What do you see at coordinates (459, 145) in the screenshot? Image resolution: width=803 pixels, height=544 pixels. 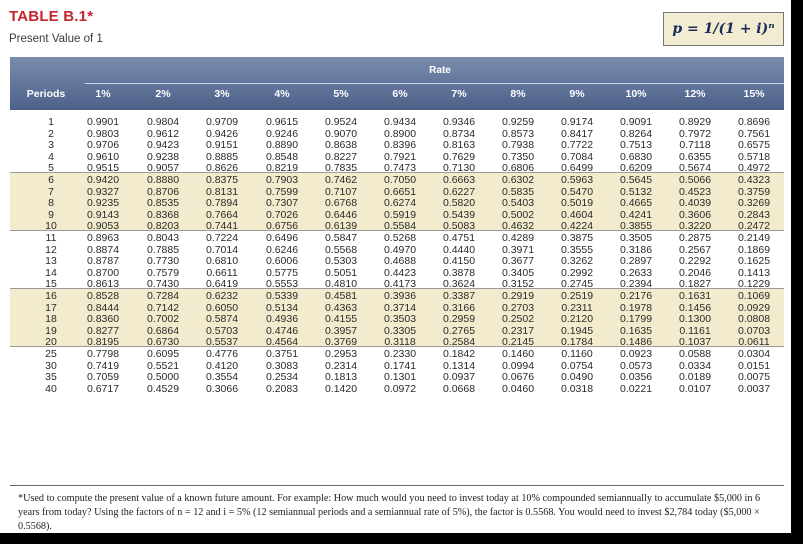 I see `value-cell: 0.8163` at bounding box center [459, 145].